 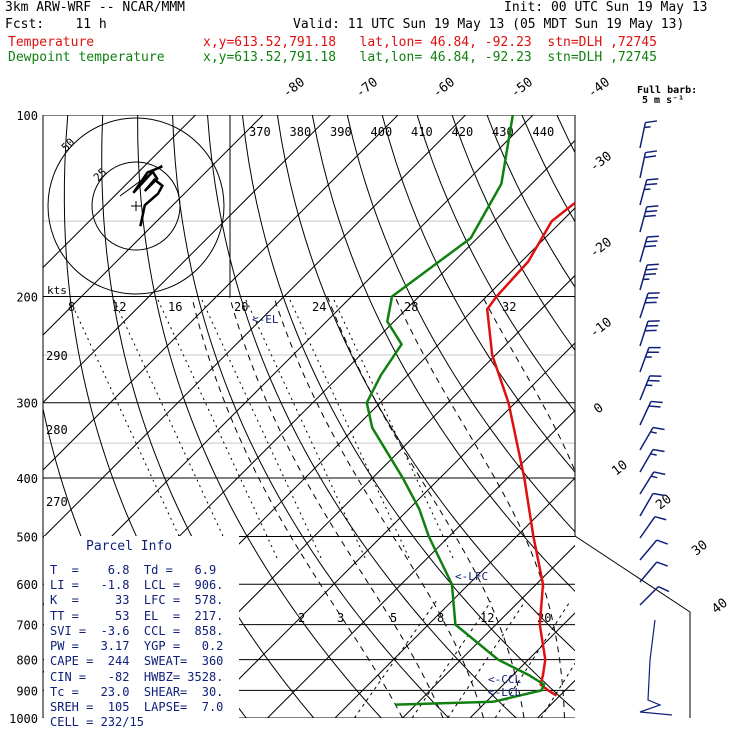 What do you see at coordinates (27, 661) in the screenshot?
I see `pressure-tick-label: 800` at bounding box center [27, 661].